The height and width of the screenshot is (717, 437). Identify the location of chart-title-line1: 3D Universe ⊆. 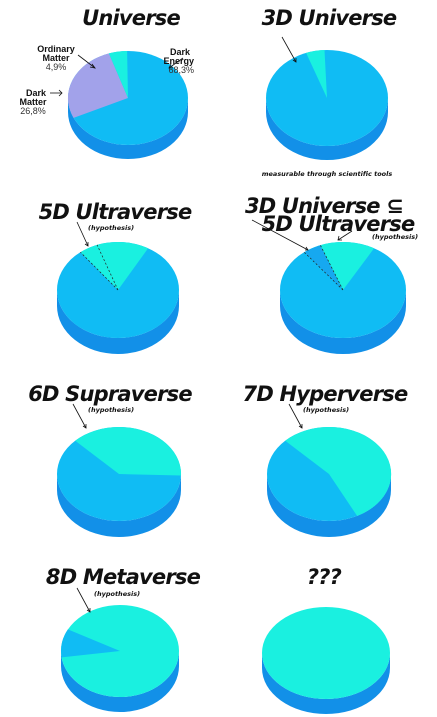
(324, 206).